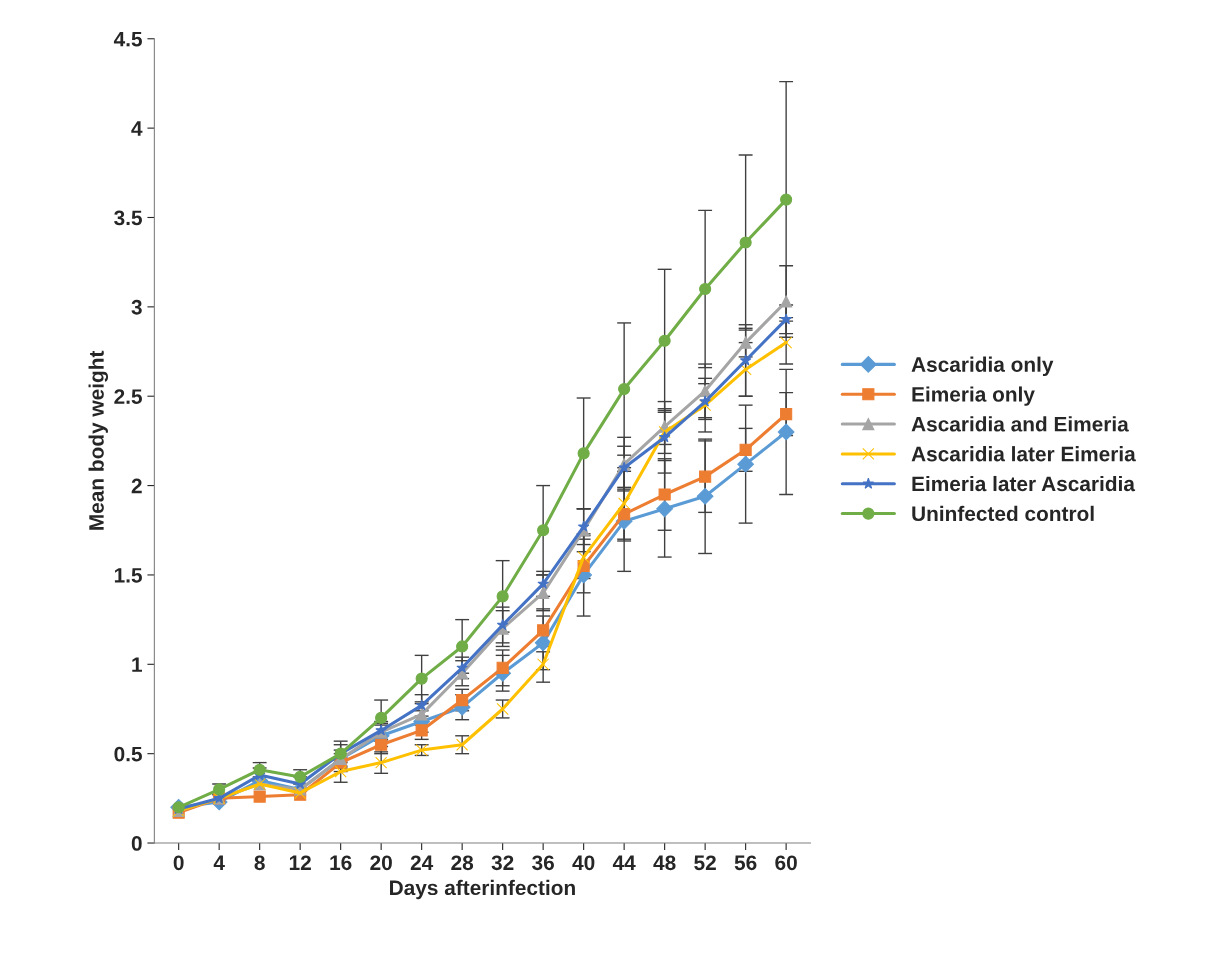  Describe the element at coordinates (583, 863) in the screenshot. I see `x-tick-label: 40` at that location.